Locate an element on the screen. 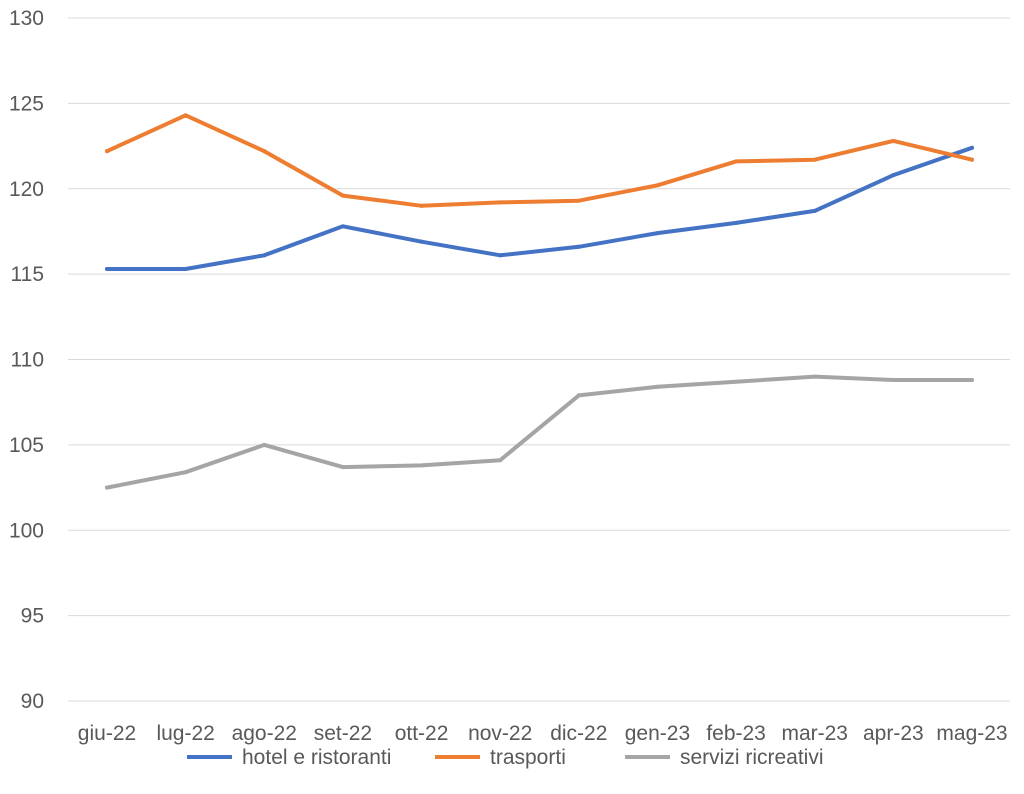 Image resolution: width=1024 pixels, height=794 pixels. y-tick-label: 125 is located at coordinates (26, 103).